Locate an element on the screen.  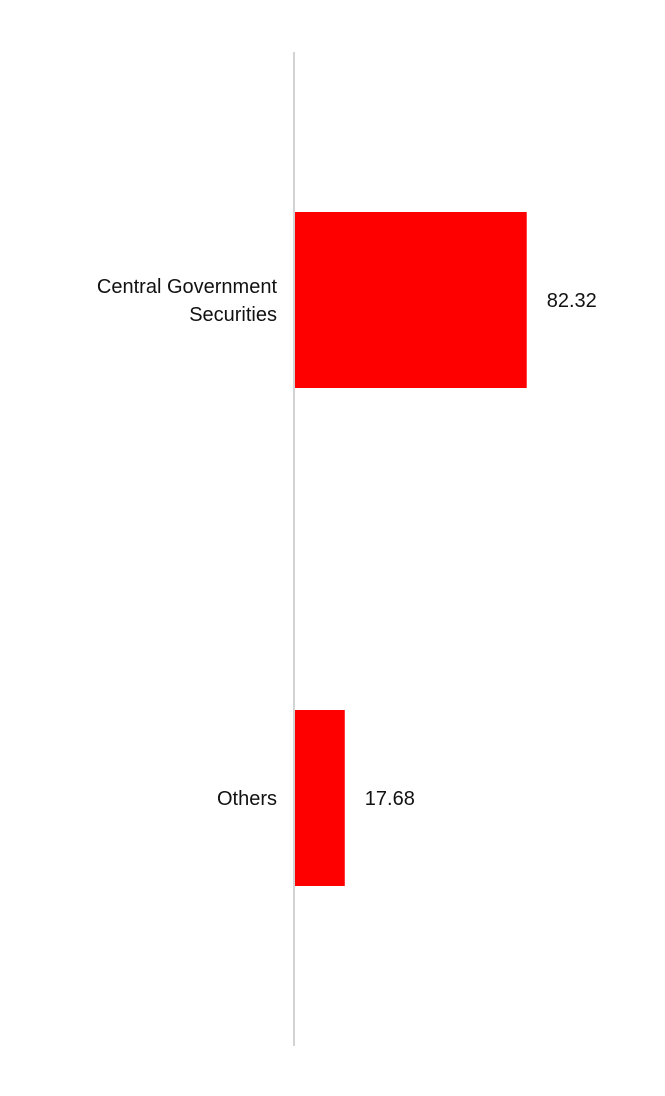
category-label-line: Central Government is located at coordinates (187, 287).